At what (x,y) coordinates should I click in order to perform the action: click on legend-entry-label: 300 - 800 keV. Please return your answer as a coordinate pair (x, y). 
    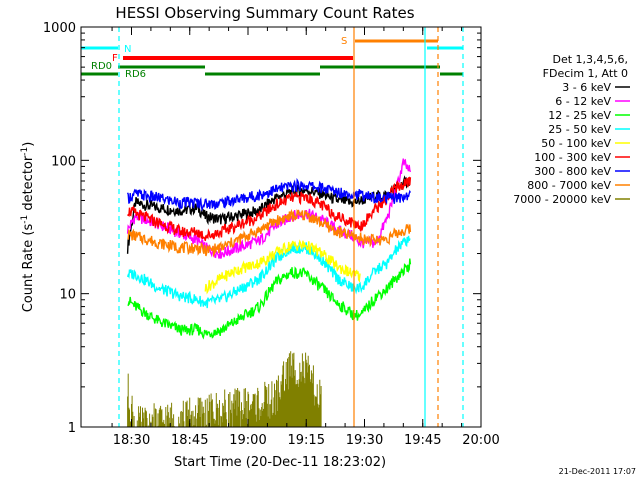
    Looking at the image, I should click on (572, 171).